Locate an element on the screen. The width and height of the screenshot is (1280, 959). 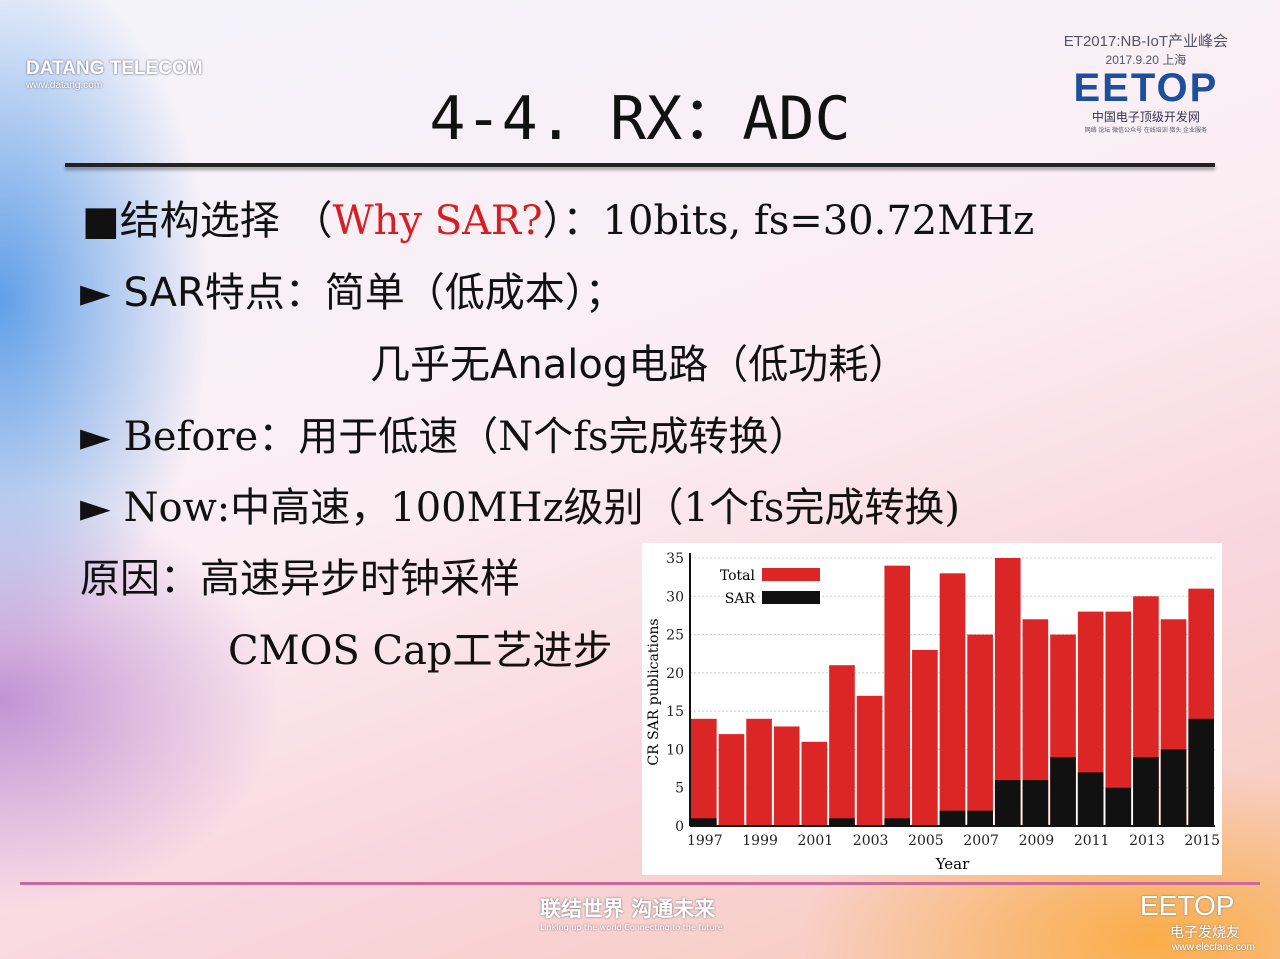
x-tick-label: 2013 is located at coordinates (1147, 841).